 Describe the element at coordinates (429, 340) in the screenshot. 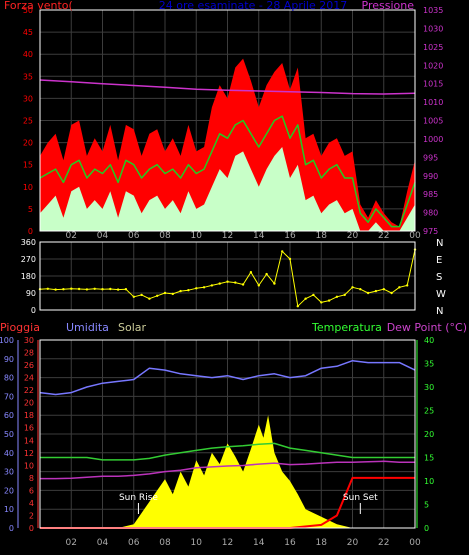

I see `temperature-tick-label: 40` at that location.